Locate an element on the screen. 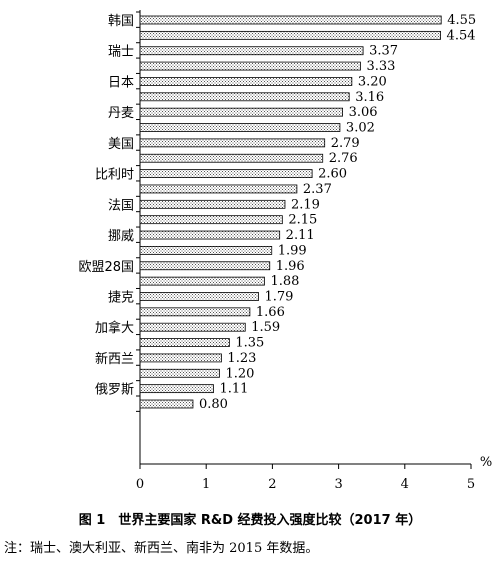 This screenshot has width=500, height=564. category-label: 日本 is located at coordinates (121, 82).